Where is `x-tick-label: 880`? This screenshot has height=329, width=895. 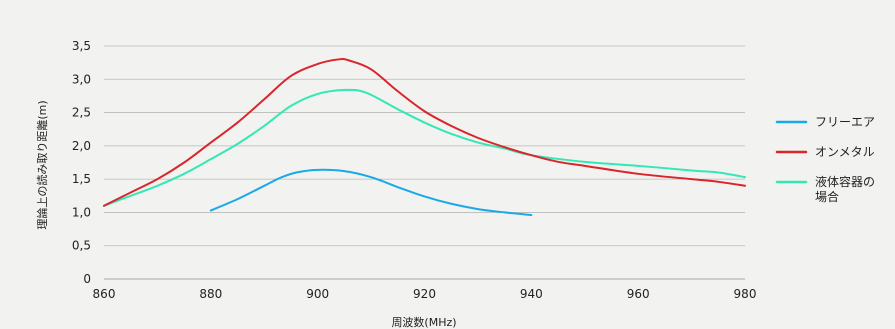
x-tick-label: 880 is located at coordinates (210, 294).